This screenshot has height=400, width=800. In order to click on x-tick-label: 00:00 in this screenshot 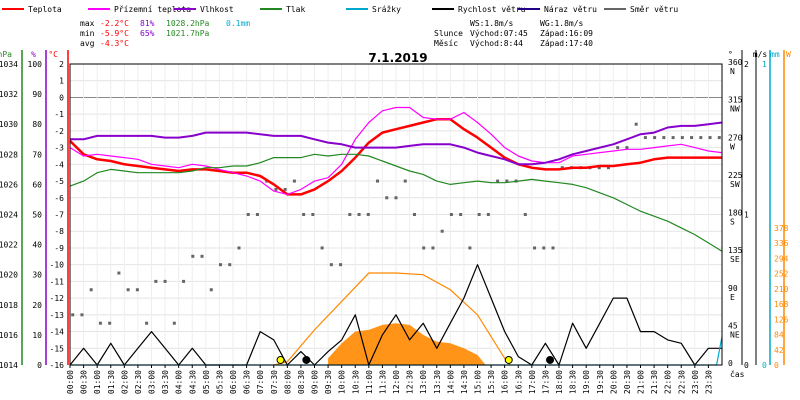, I will do `click(70, 382)`.